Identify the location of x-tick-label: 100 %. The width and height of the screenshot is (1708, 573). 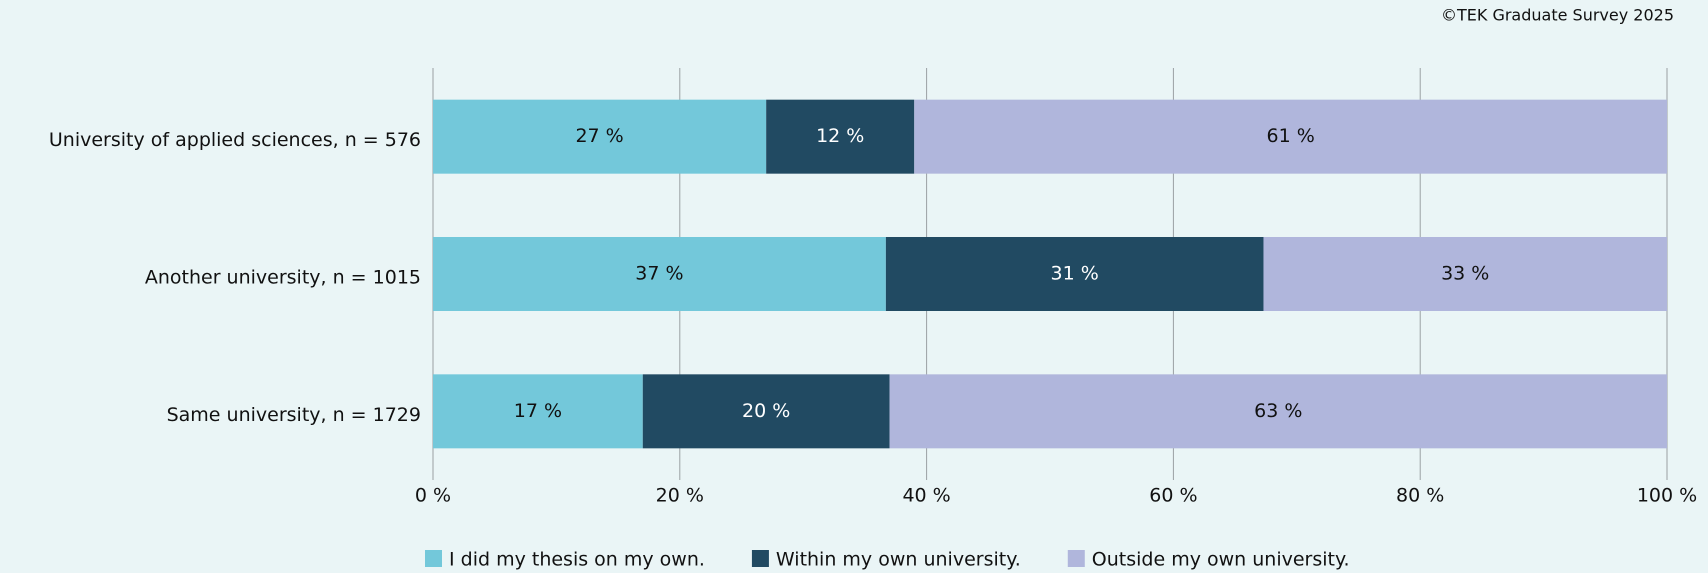
(1667, 496).